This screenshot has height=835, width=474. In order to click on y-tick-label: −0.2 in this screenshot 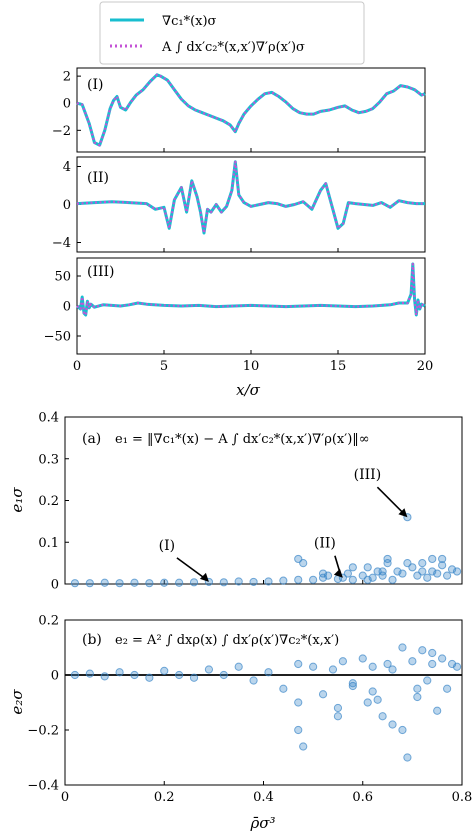, I will do `click(43, 731)`.